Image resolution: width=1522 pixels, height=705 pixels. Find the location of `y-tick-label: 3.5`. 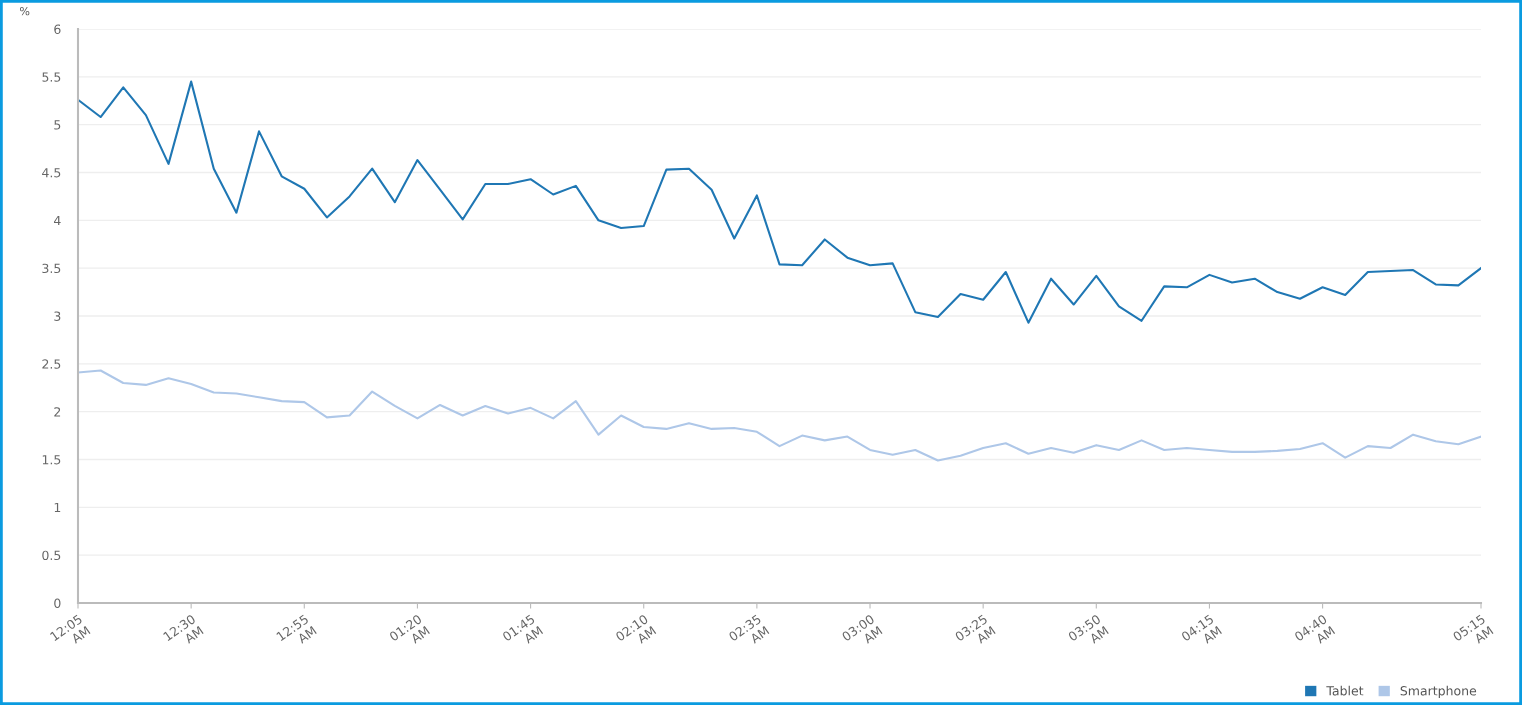

y-tick-label: 3.5 is located at coordinates (51, 268).